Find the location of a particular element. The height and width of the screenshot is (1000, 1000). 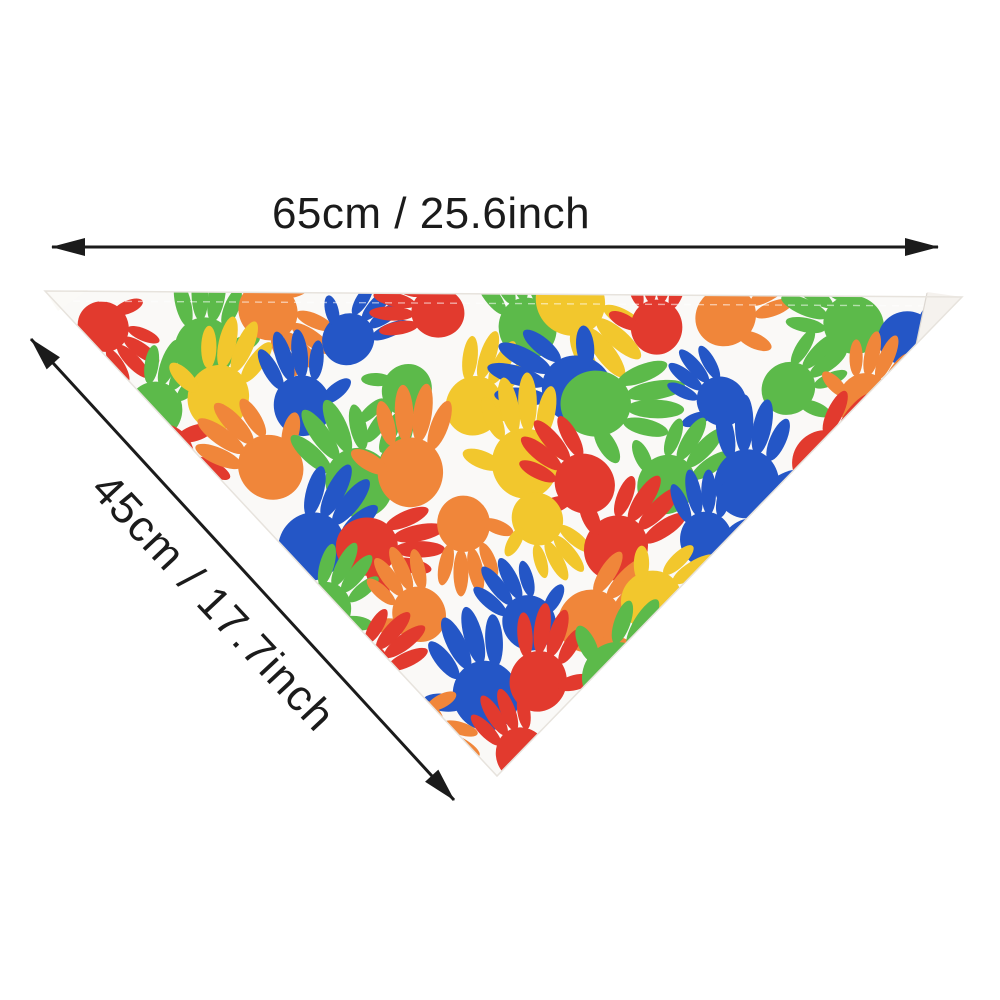

width-dimension-label: 65cm / 25.6inch is located at coordinates (431, 213).